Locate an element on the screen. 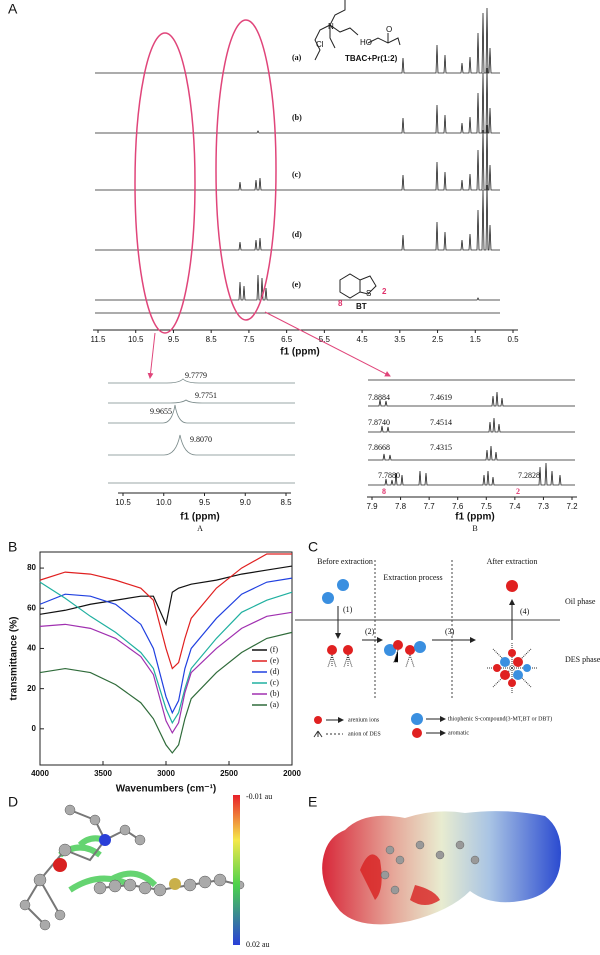  x-tick-label: 4000 is located at coordinates (40, 773).